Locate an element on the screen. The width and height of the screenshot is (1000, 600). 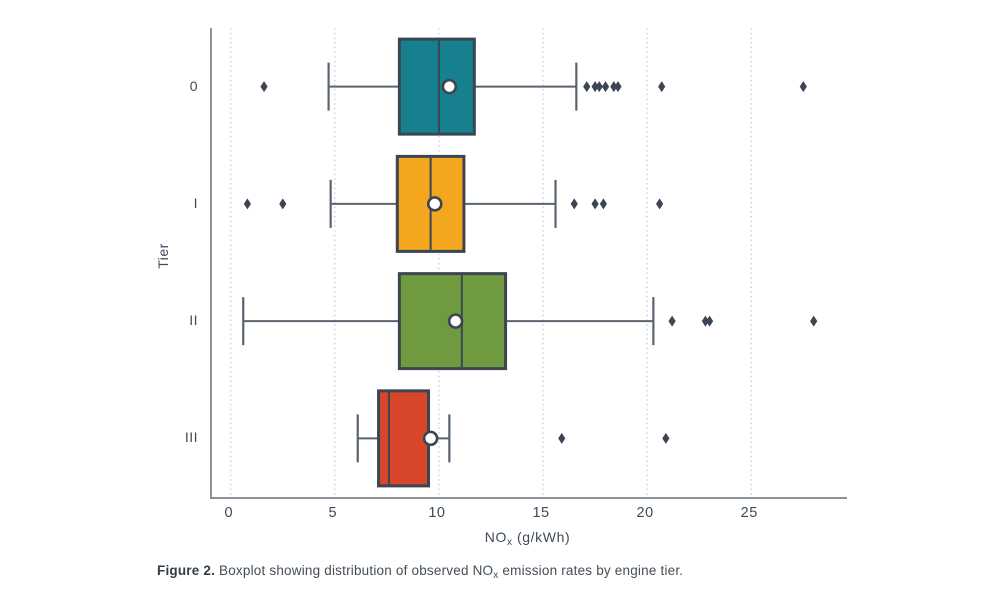
x-tick-label-25: 25 is located at coordinates (749, 513).